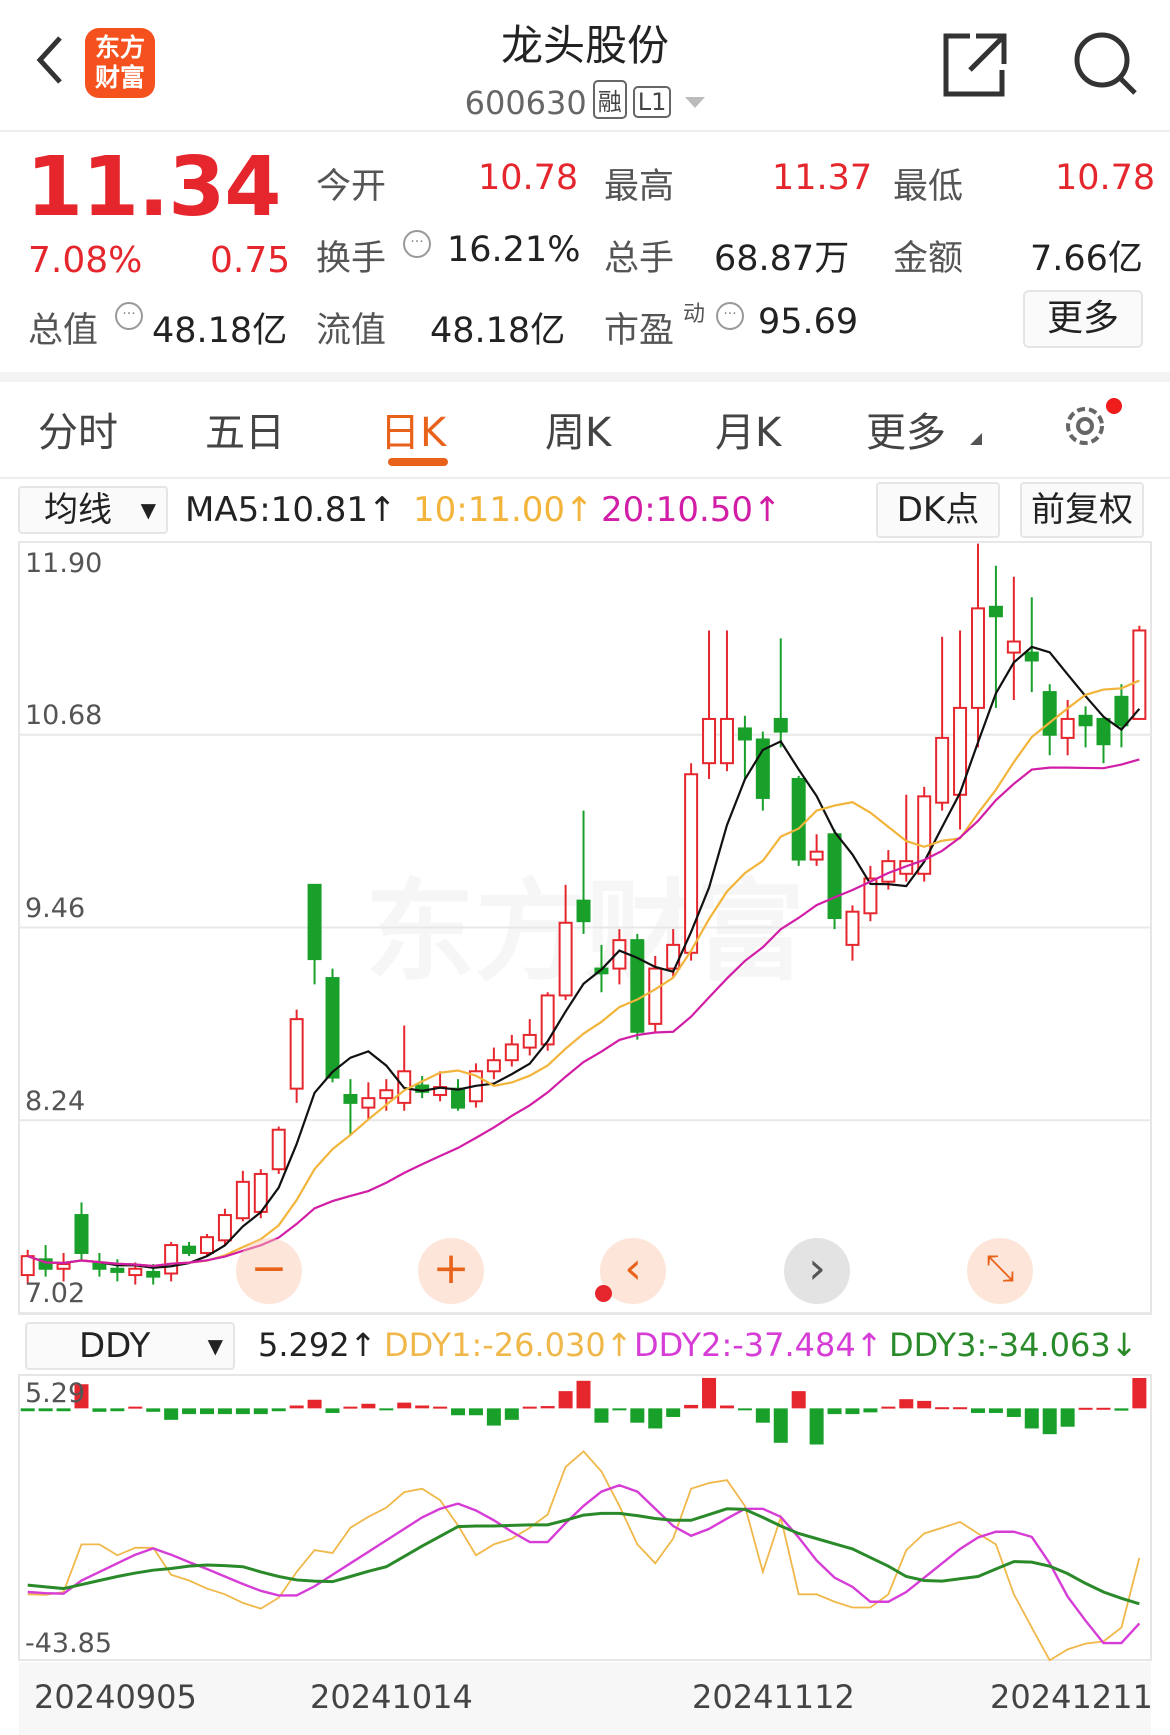 The image size is (1170, 1735). What do you see at coordinates (291, 510) in the screenshot?
I see `ma5-value: MA5:10.81↑` at bounding box center [291, 510].